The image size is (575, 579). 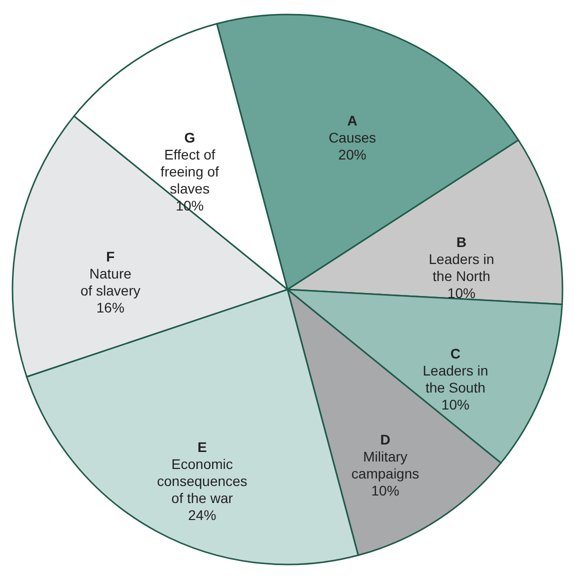 What do you see at coordinates (385, 457) in the screenshot?
I see `category-label: D Military campaigns` at bounding box center [385, 457].